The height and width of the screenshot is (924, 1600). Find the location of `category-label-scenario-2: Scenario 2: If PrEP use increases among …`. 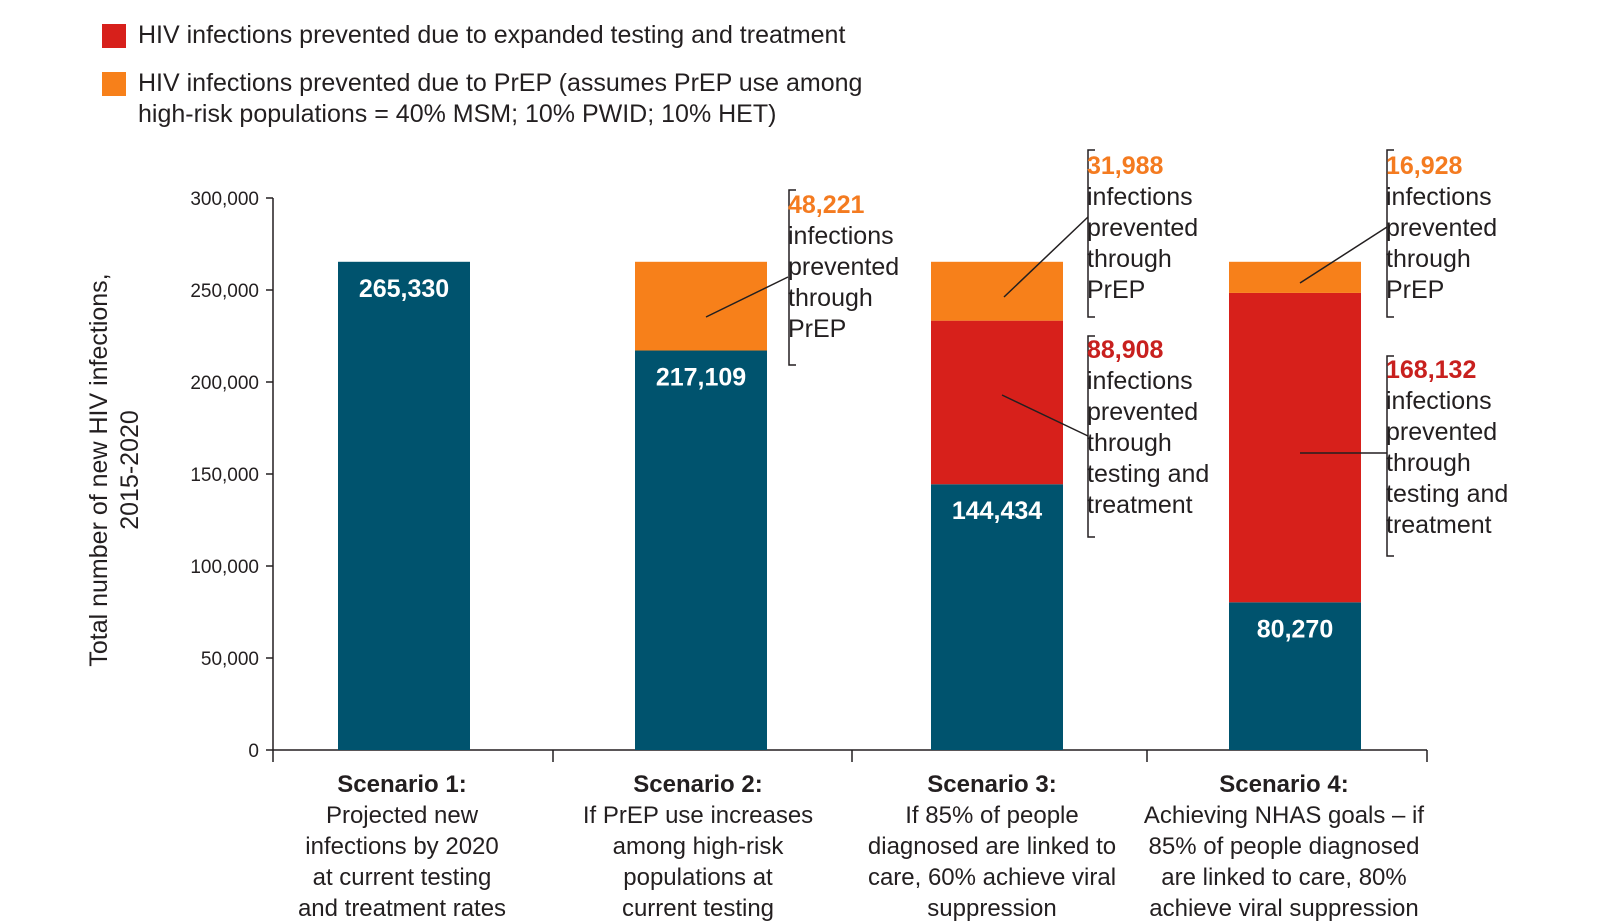

category-label-scenario-2: Scenario 2: If PrEP use increases among … is located at coordinates (698, 846).